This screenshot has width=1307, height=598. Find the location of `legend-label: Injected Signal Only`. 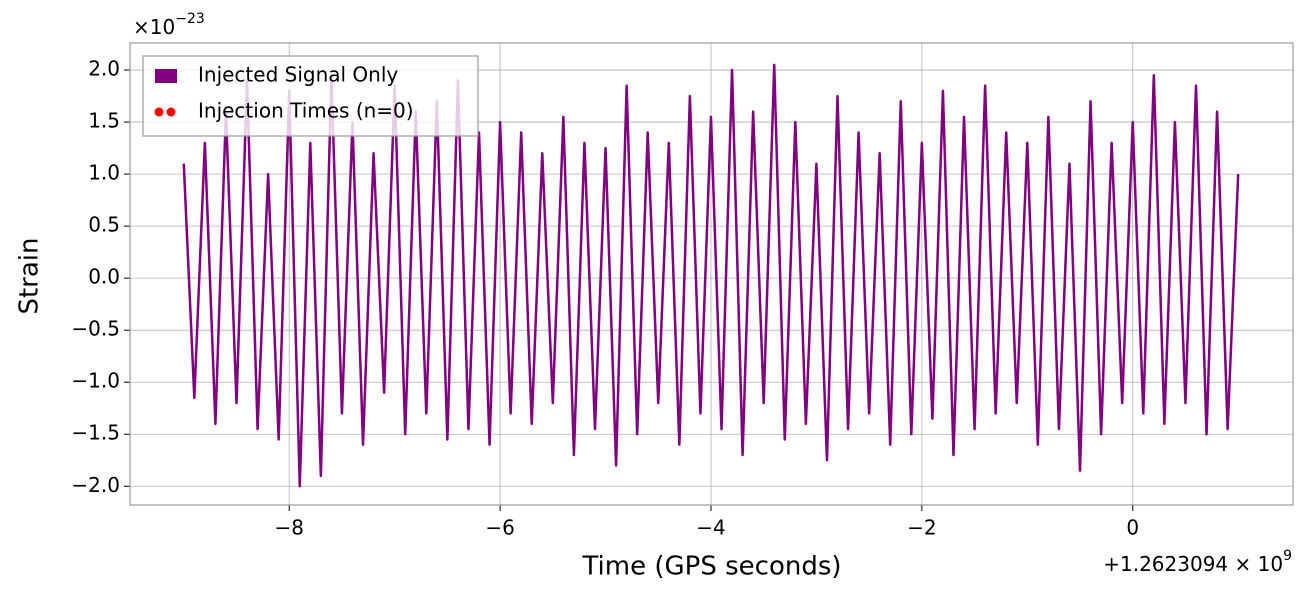

legend-label: Injected Signal Only is located at coordinates (298, 75).